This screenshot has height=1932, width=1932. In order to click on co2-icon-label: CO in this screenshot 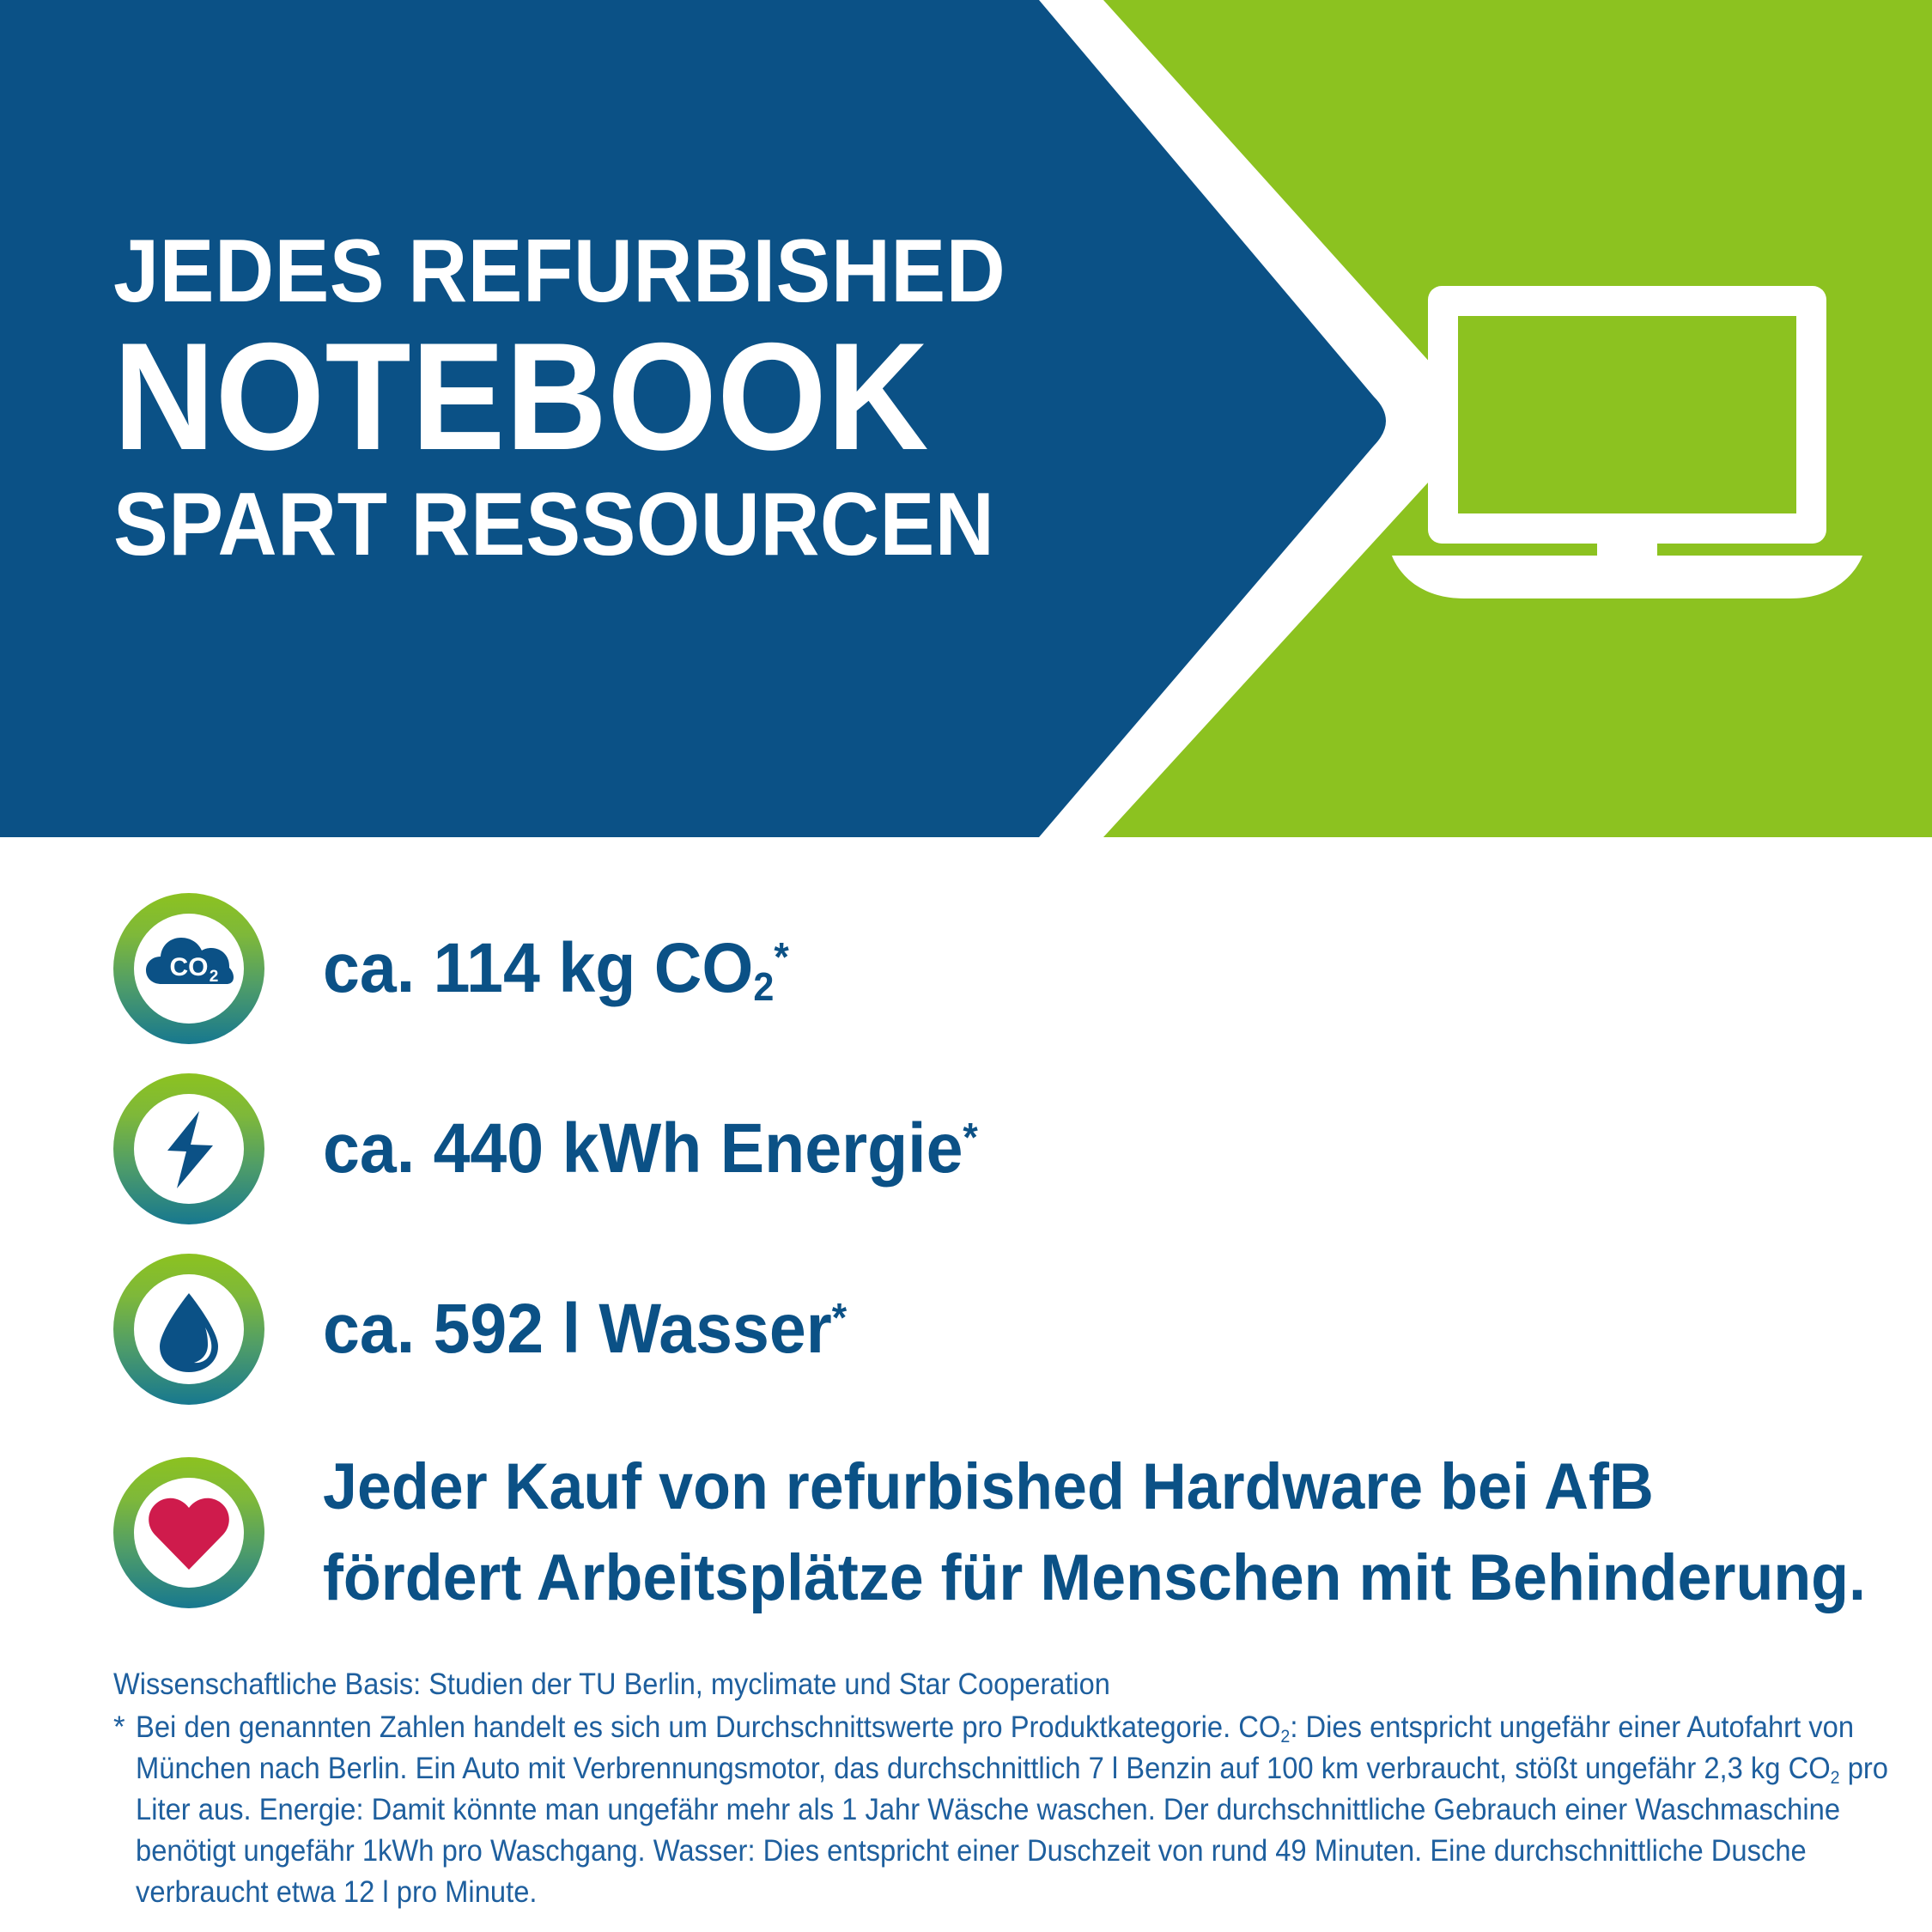, I will do `click(190, 967)`.